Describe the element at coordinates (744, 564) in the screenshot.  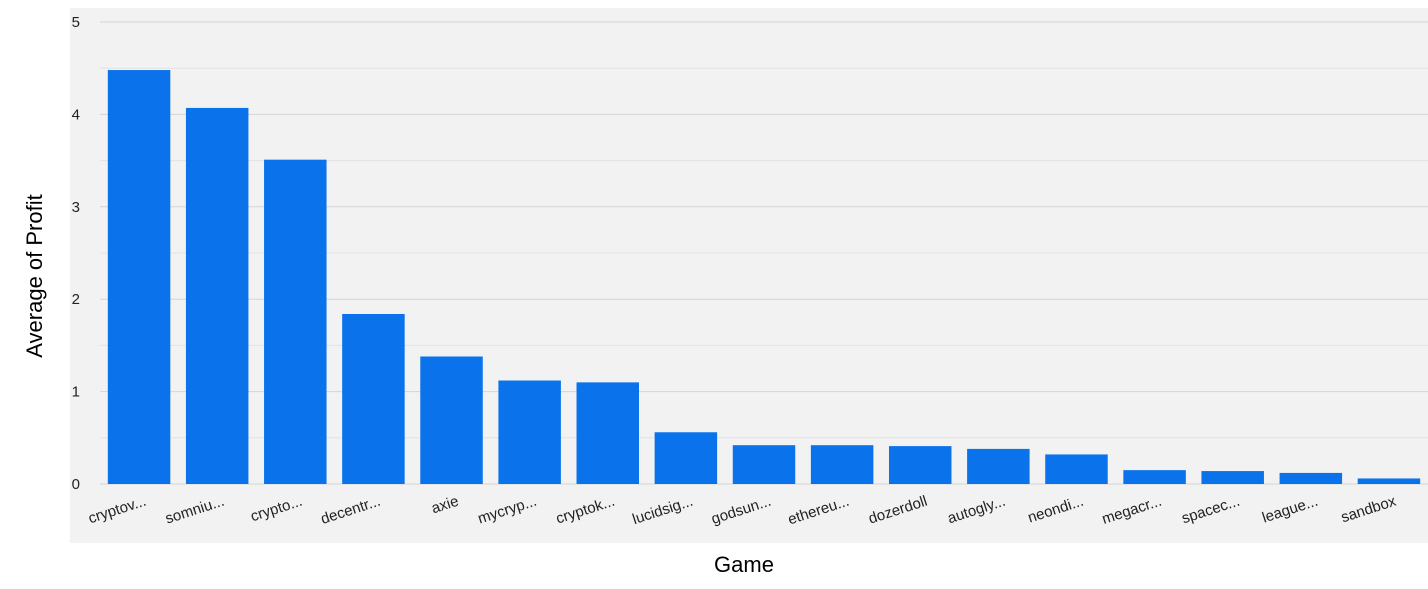
I see `x-axis-title: Game` at that location.